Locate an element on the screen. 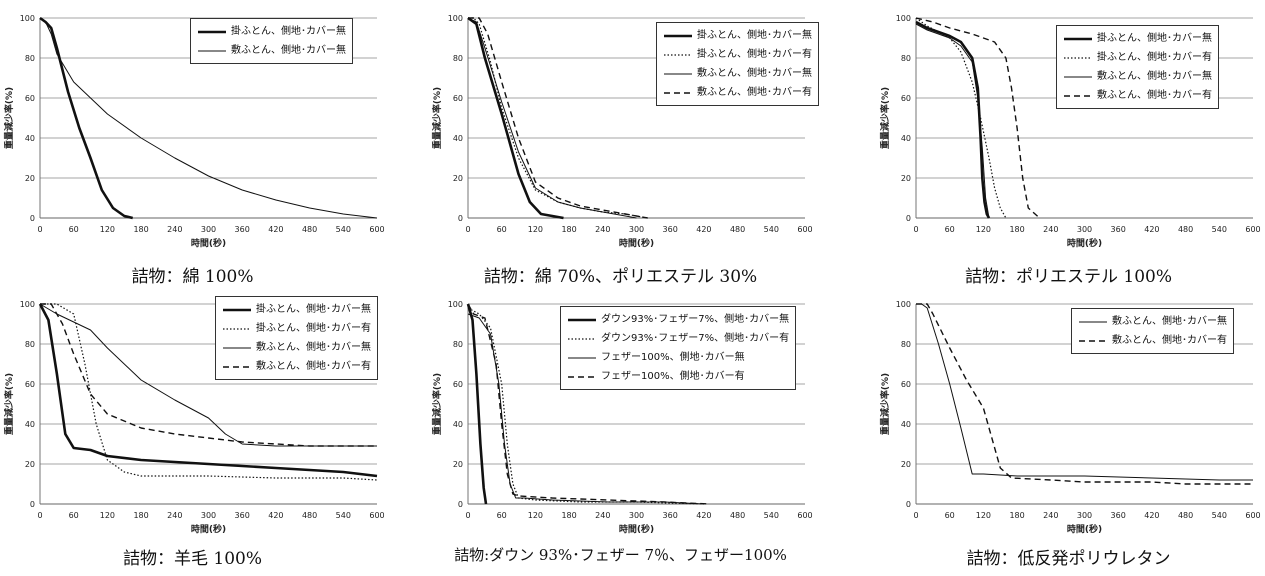  x-tick-label: 240 is located at coordinates (602, 515).